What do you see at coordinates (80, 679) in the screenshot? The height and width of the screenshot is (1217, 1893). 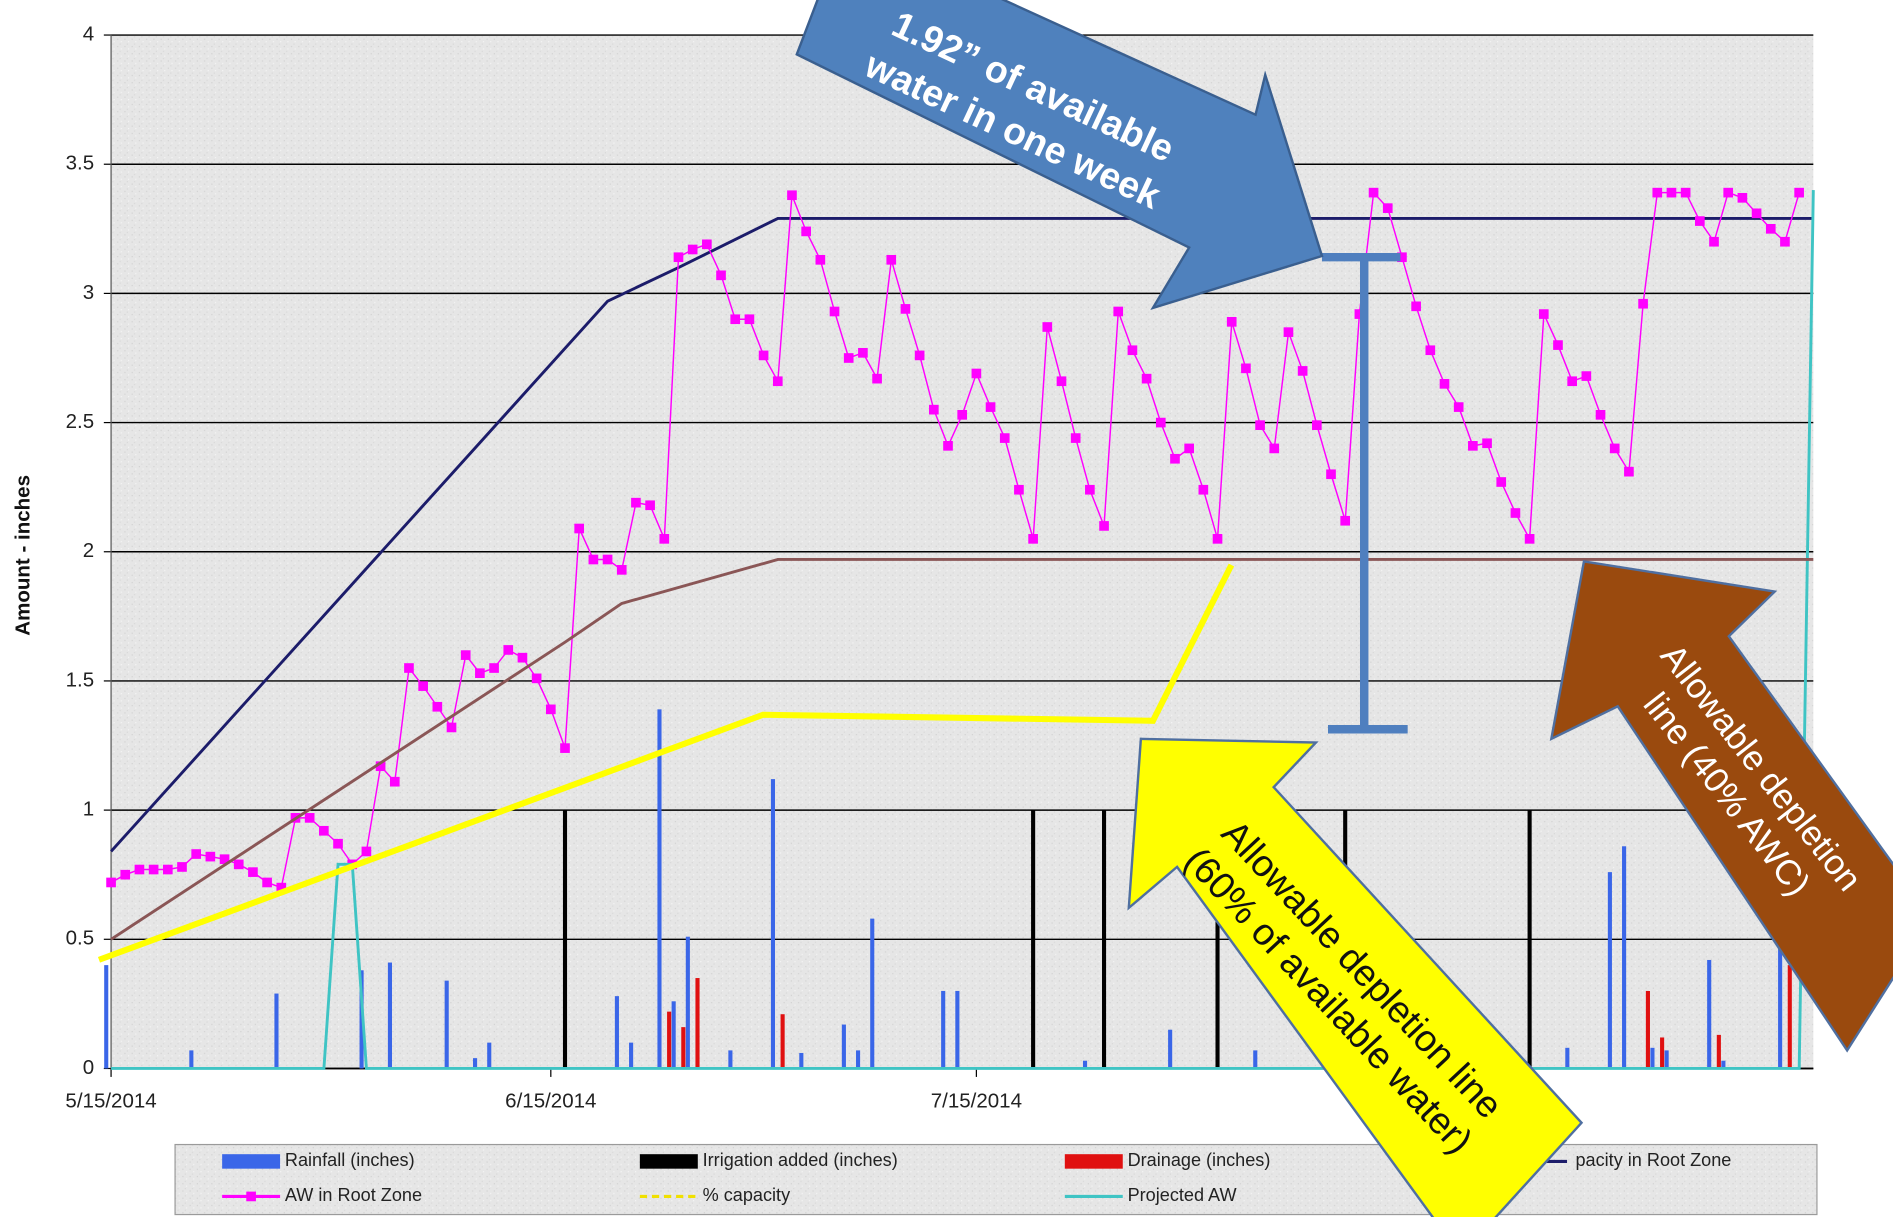 I see `y-tick-label: 1.5` at bounding box center [80, 679].